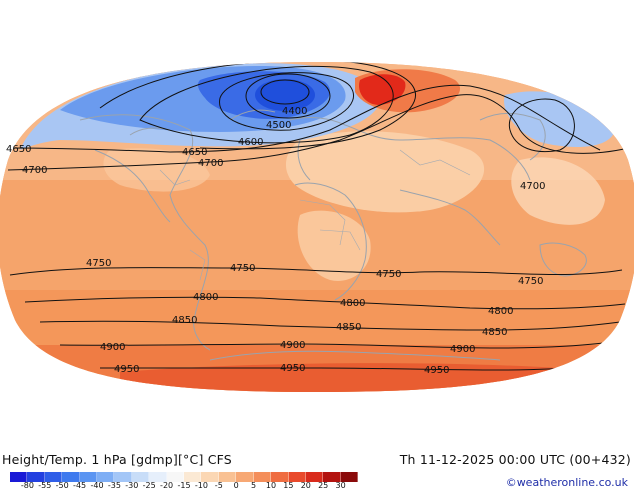 The image size is (634, 491). Describe the element at coordinates (317, 320) in the screenshot. I see `field-south` at that location.